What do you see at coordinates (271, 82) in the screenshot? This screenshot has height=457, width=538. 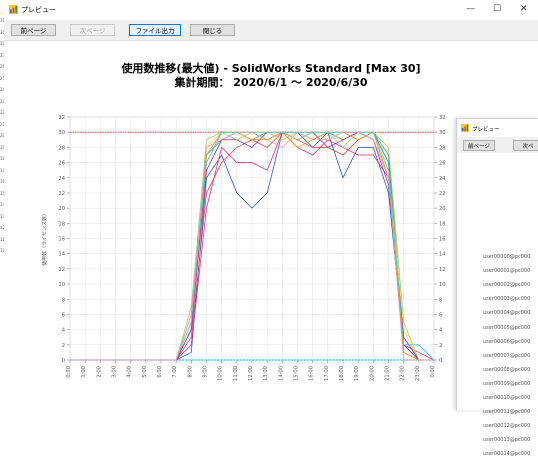 I see `chart-subtitle: 集計期間： 2020/6/1 ～ 2020/6/30` at bounding box center [271, 82].